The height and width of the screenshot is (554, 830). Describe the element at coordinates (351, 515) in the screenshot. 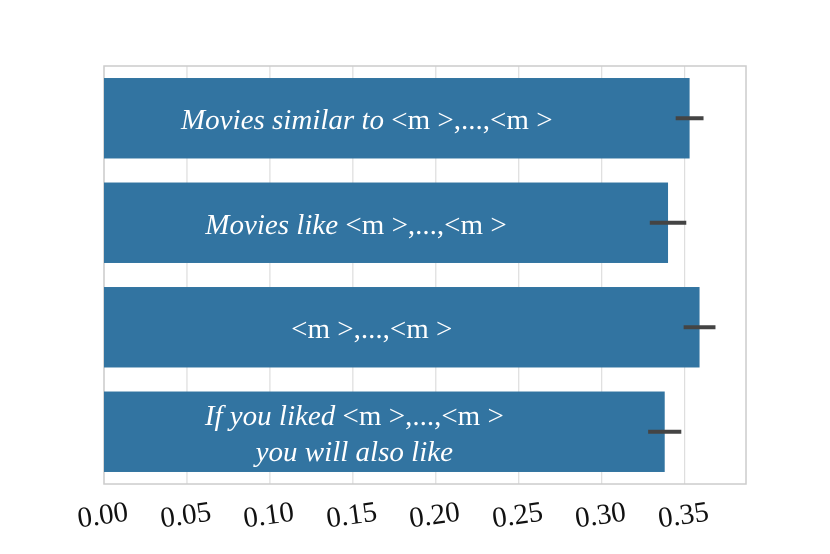

I see `x-tick-label: 0.15` at that location.